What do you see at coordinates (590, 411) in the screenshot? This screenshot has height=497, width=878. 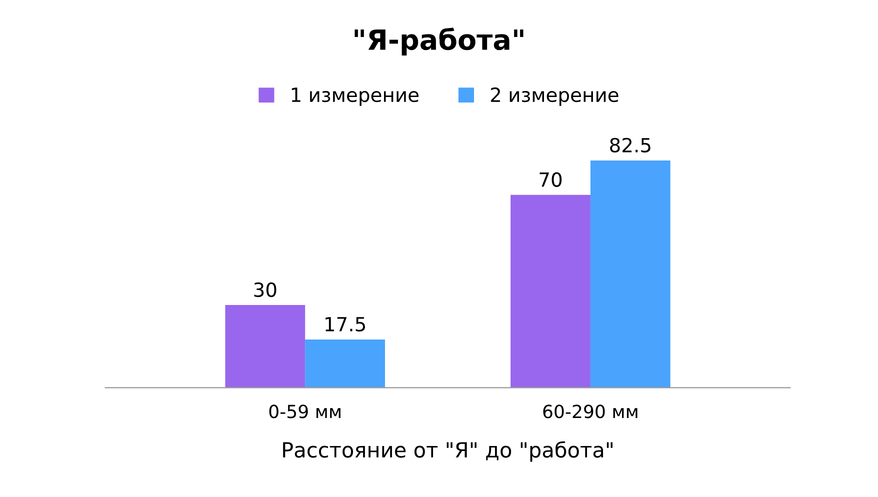 I see `x-tick-label: 60-290 мм` at bounding box center [590, 411].